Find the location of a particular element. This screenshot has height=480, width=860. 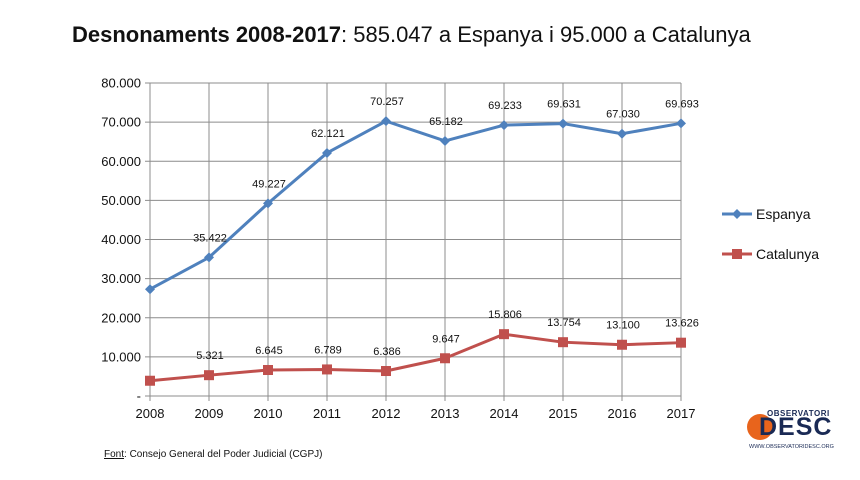

logo-main-text: DESC is located at coordinates (796, 427).